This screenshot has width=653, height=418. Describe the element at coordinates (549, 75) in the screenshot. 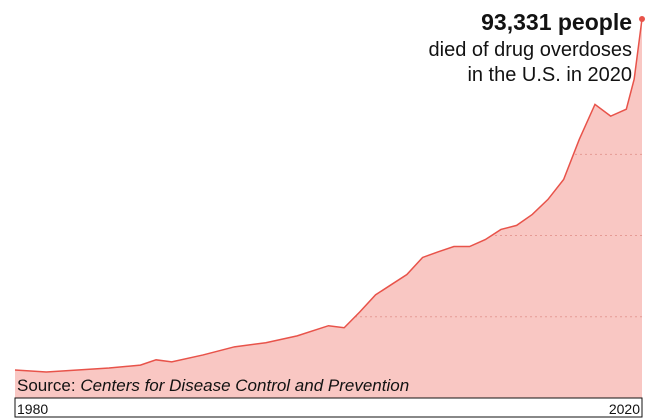

I see `annotation: in the U.S. in 2020` at that location.